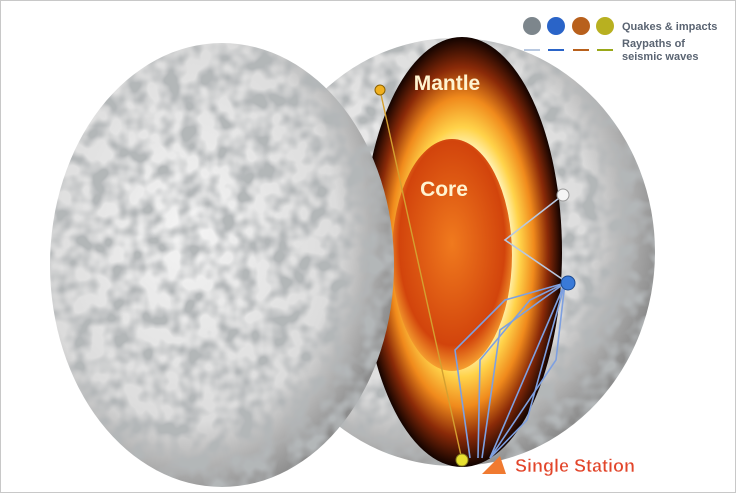 The image size is (736, 493). What do you see at coordinates (447, 83) in the screenshot?
I see `mantle-label: Mantle` at bounding box center [447, 83].